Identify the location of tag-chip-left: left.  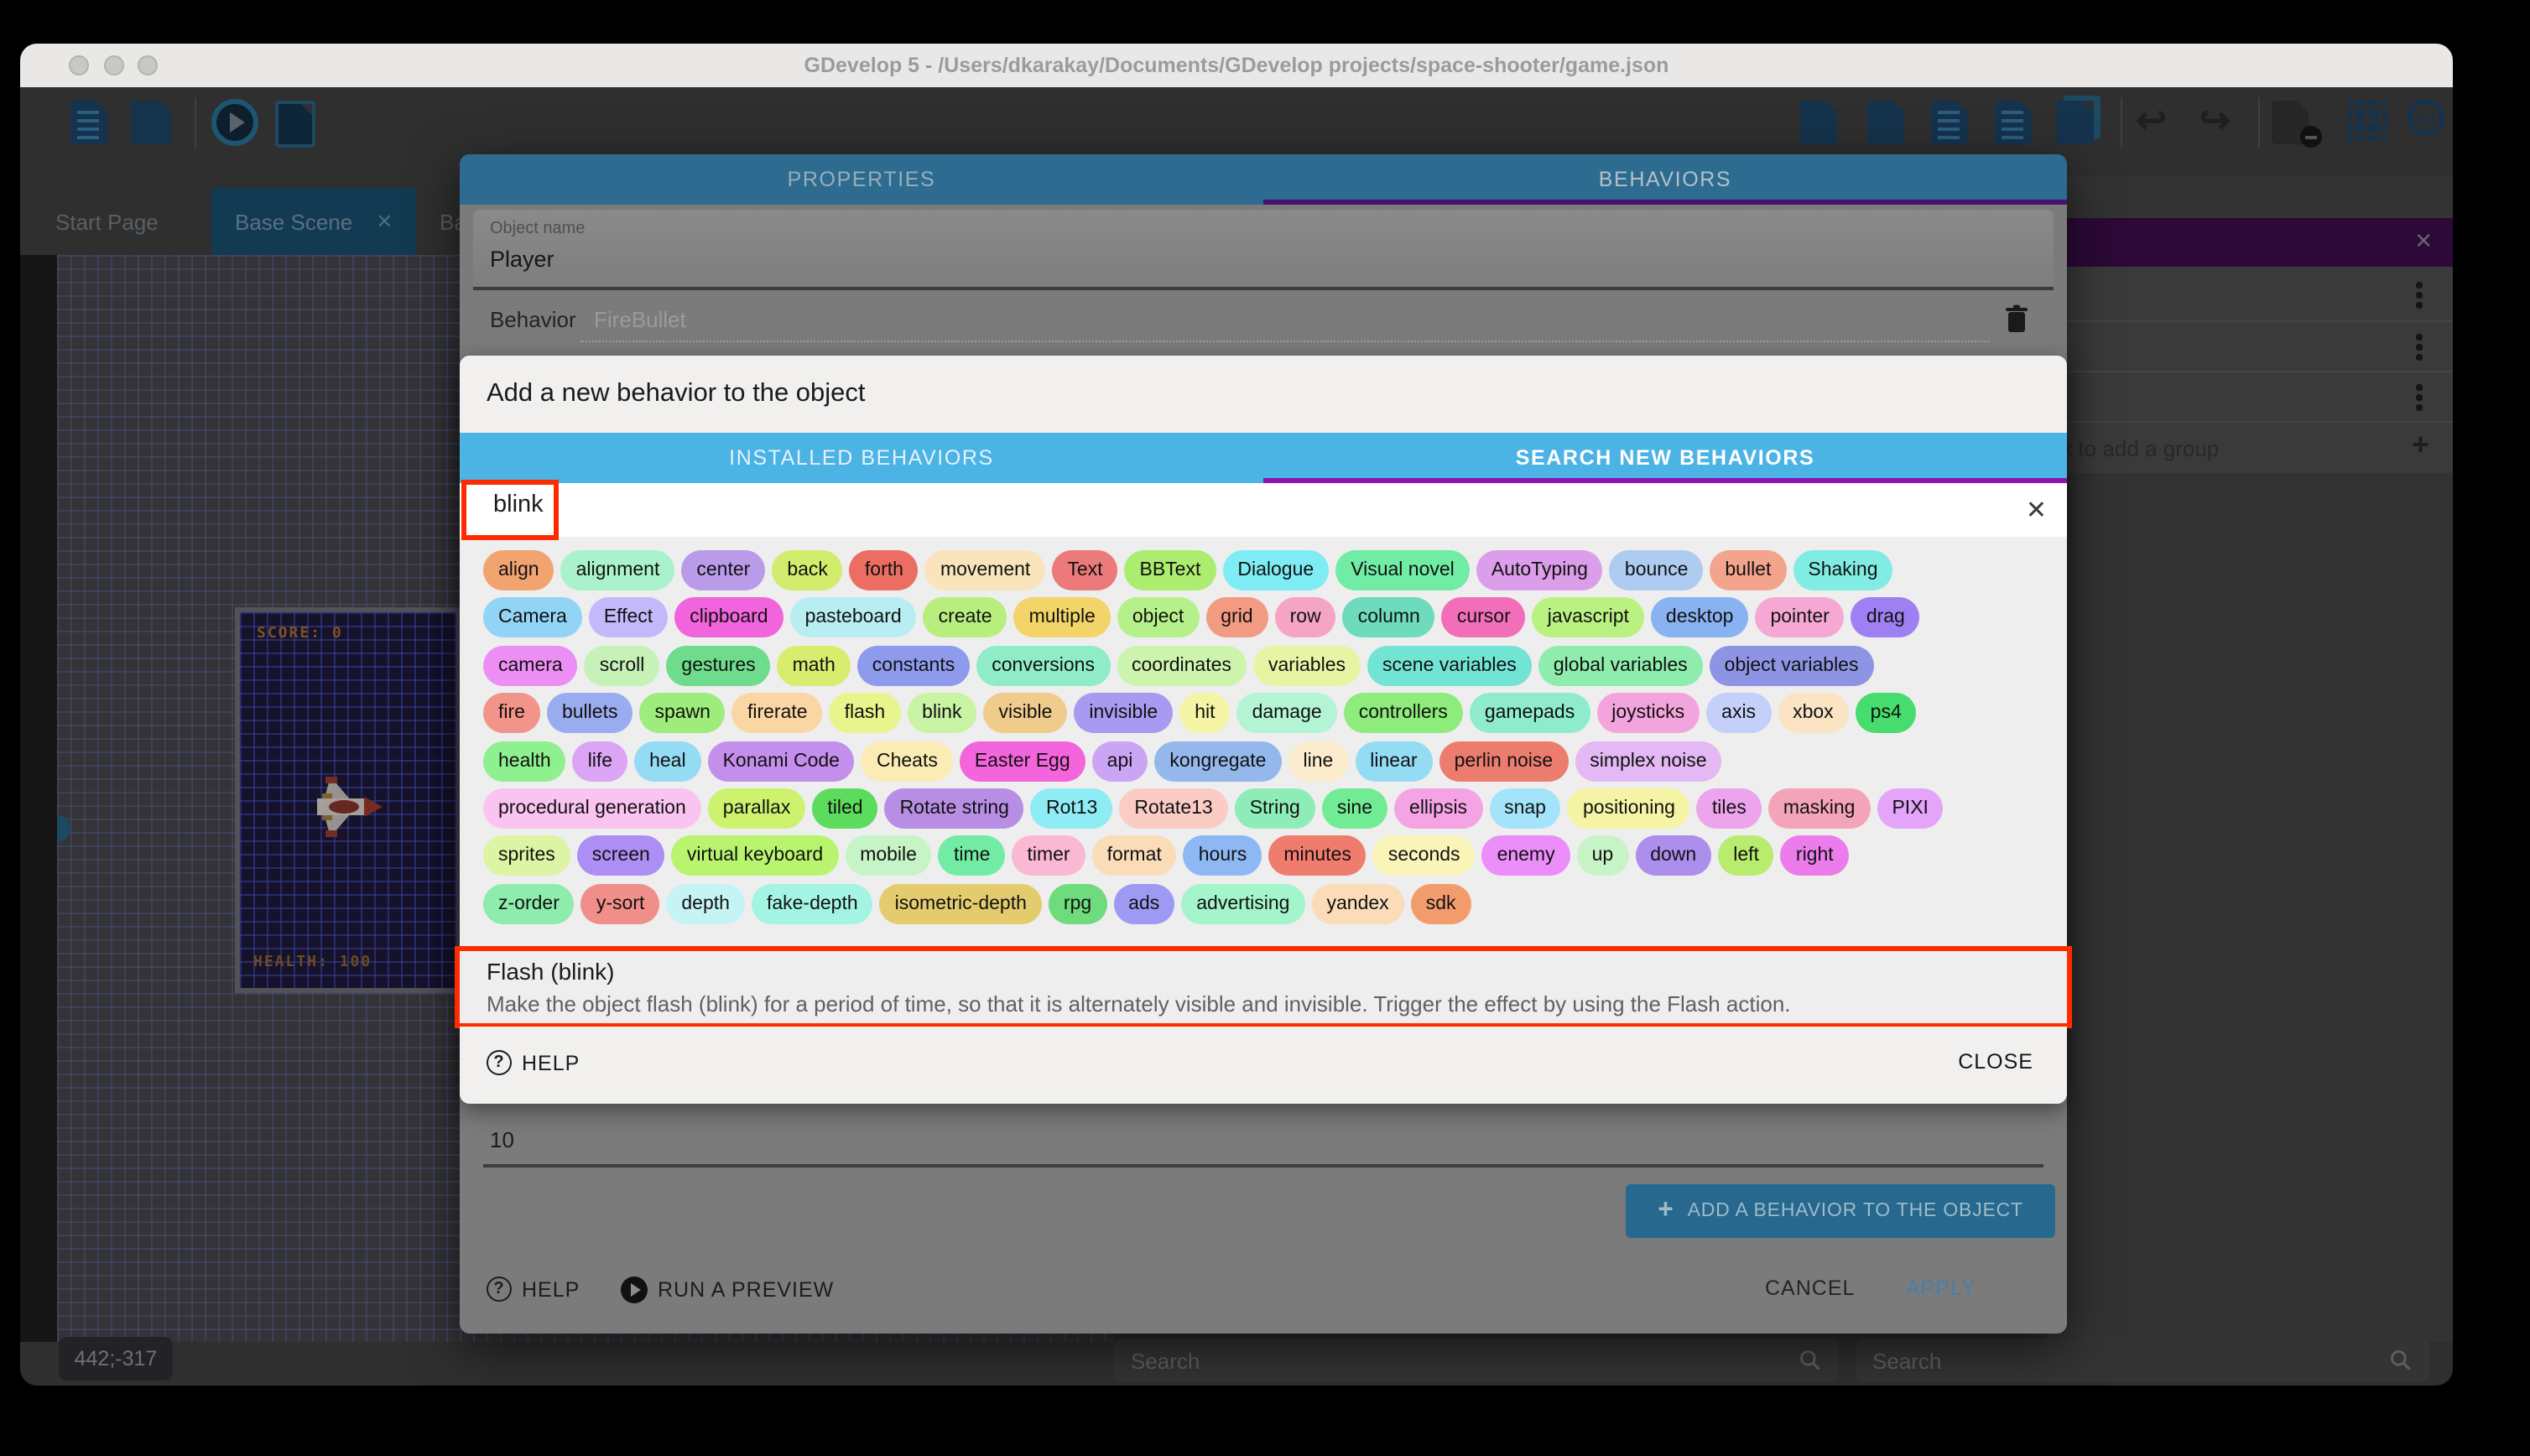
(1746, 855).